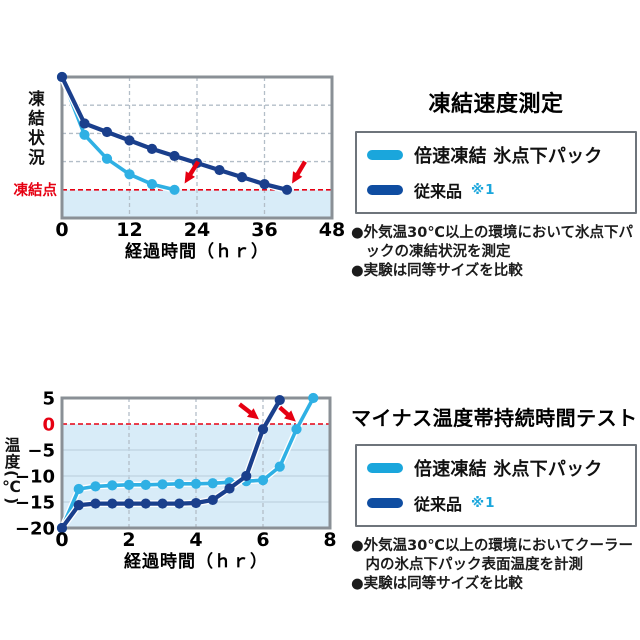  I want to click on y-tick-label: 0, so click(48, 425).